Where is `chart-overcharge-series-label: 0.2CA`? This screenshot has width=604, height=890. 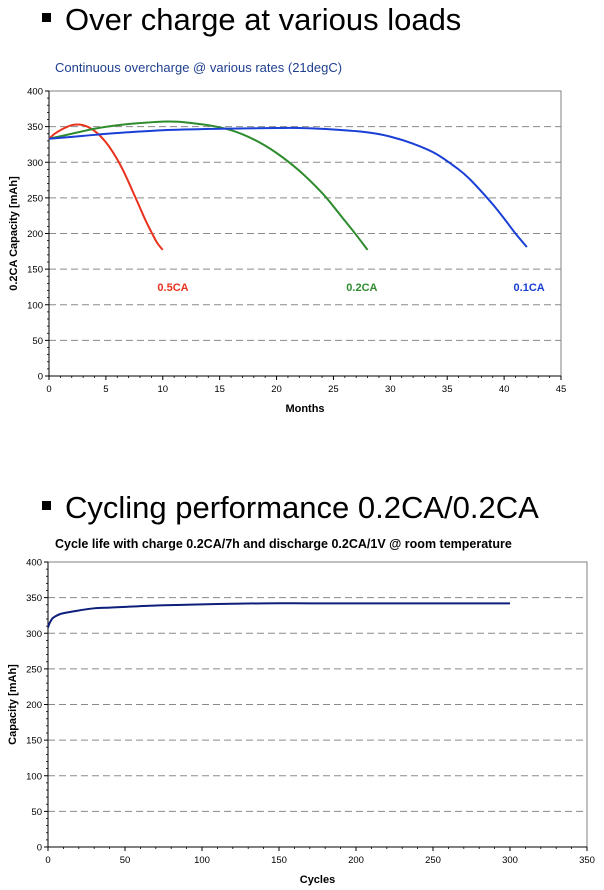
chart-overcharge-series-label: 0.2CA is located at coordinates (361, 288).